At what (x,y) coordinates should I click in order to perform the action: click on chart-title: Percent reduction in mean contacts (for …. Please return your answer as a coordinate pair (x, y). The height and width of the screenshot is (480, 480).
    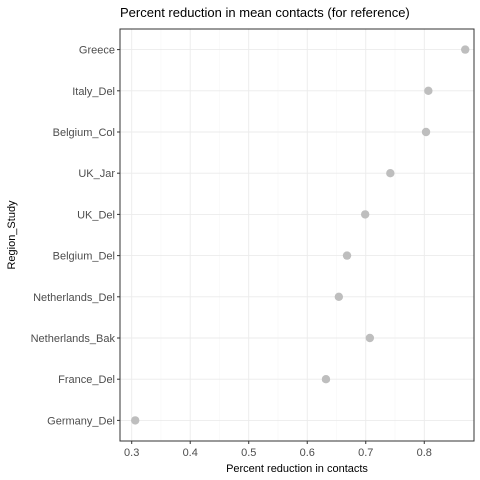
    Looking at the image, I should click on (265, 12).